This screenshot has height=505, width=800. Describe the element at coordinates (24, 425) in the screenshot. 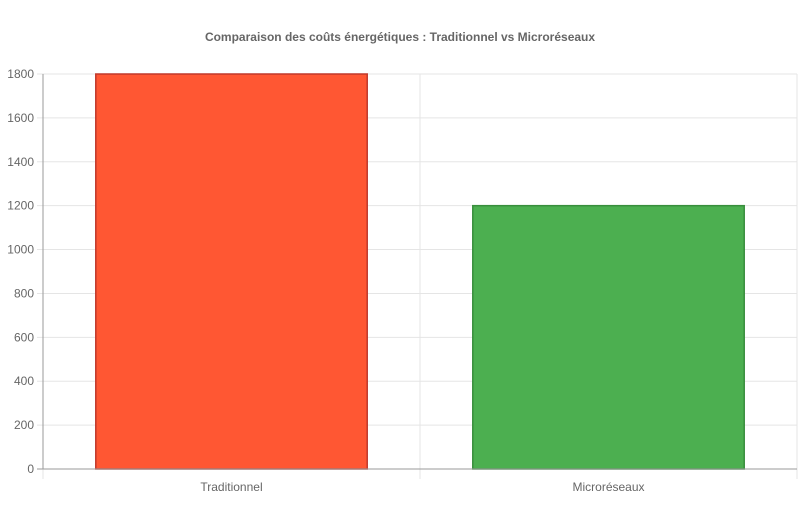

I see `y-tick-label: 200` at that location.